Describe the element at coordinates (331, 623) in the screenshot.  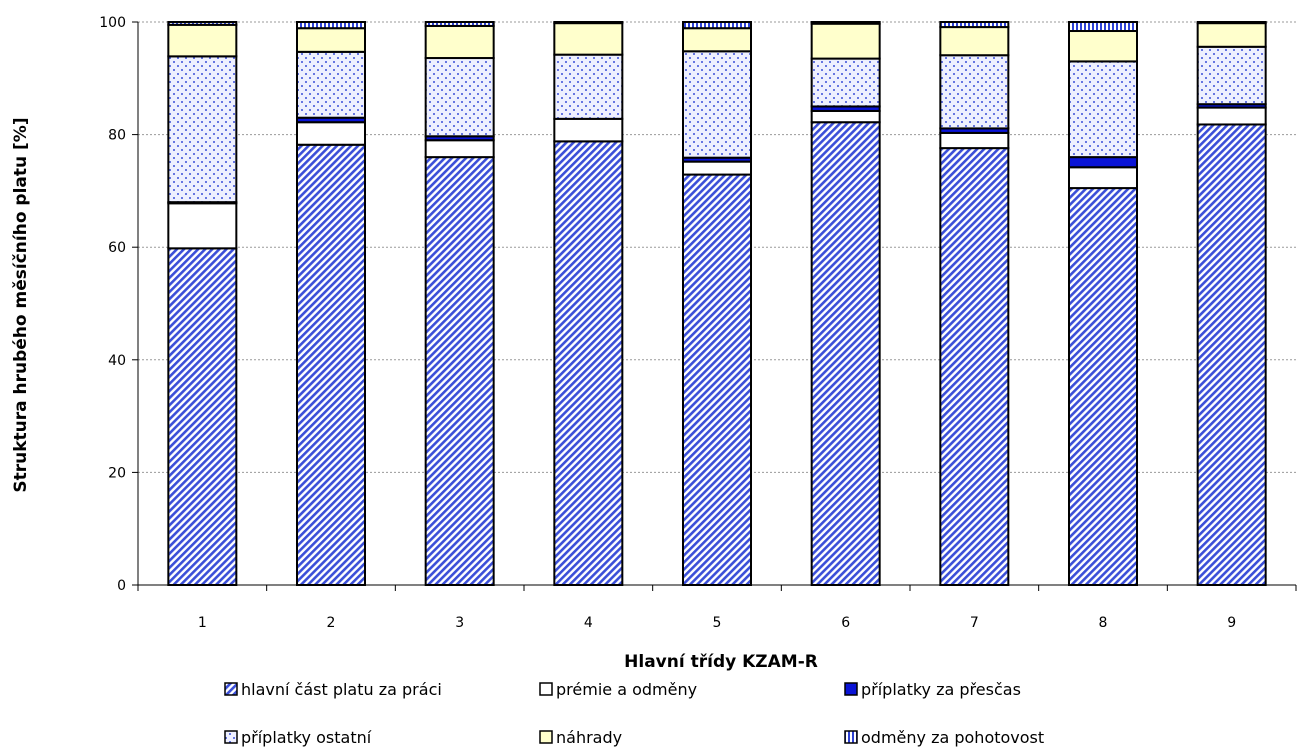
I see `x-tick-label-2: 2` at that location.